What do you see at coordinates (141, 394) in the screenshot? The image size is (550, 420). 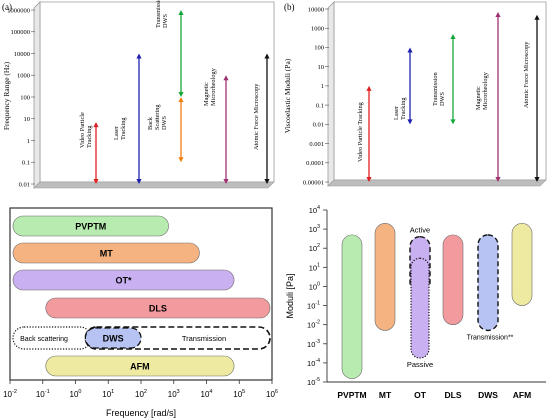 I see `panel-c-x-tick-label: 10²` at bounding box center [141, 394].